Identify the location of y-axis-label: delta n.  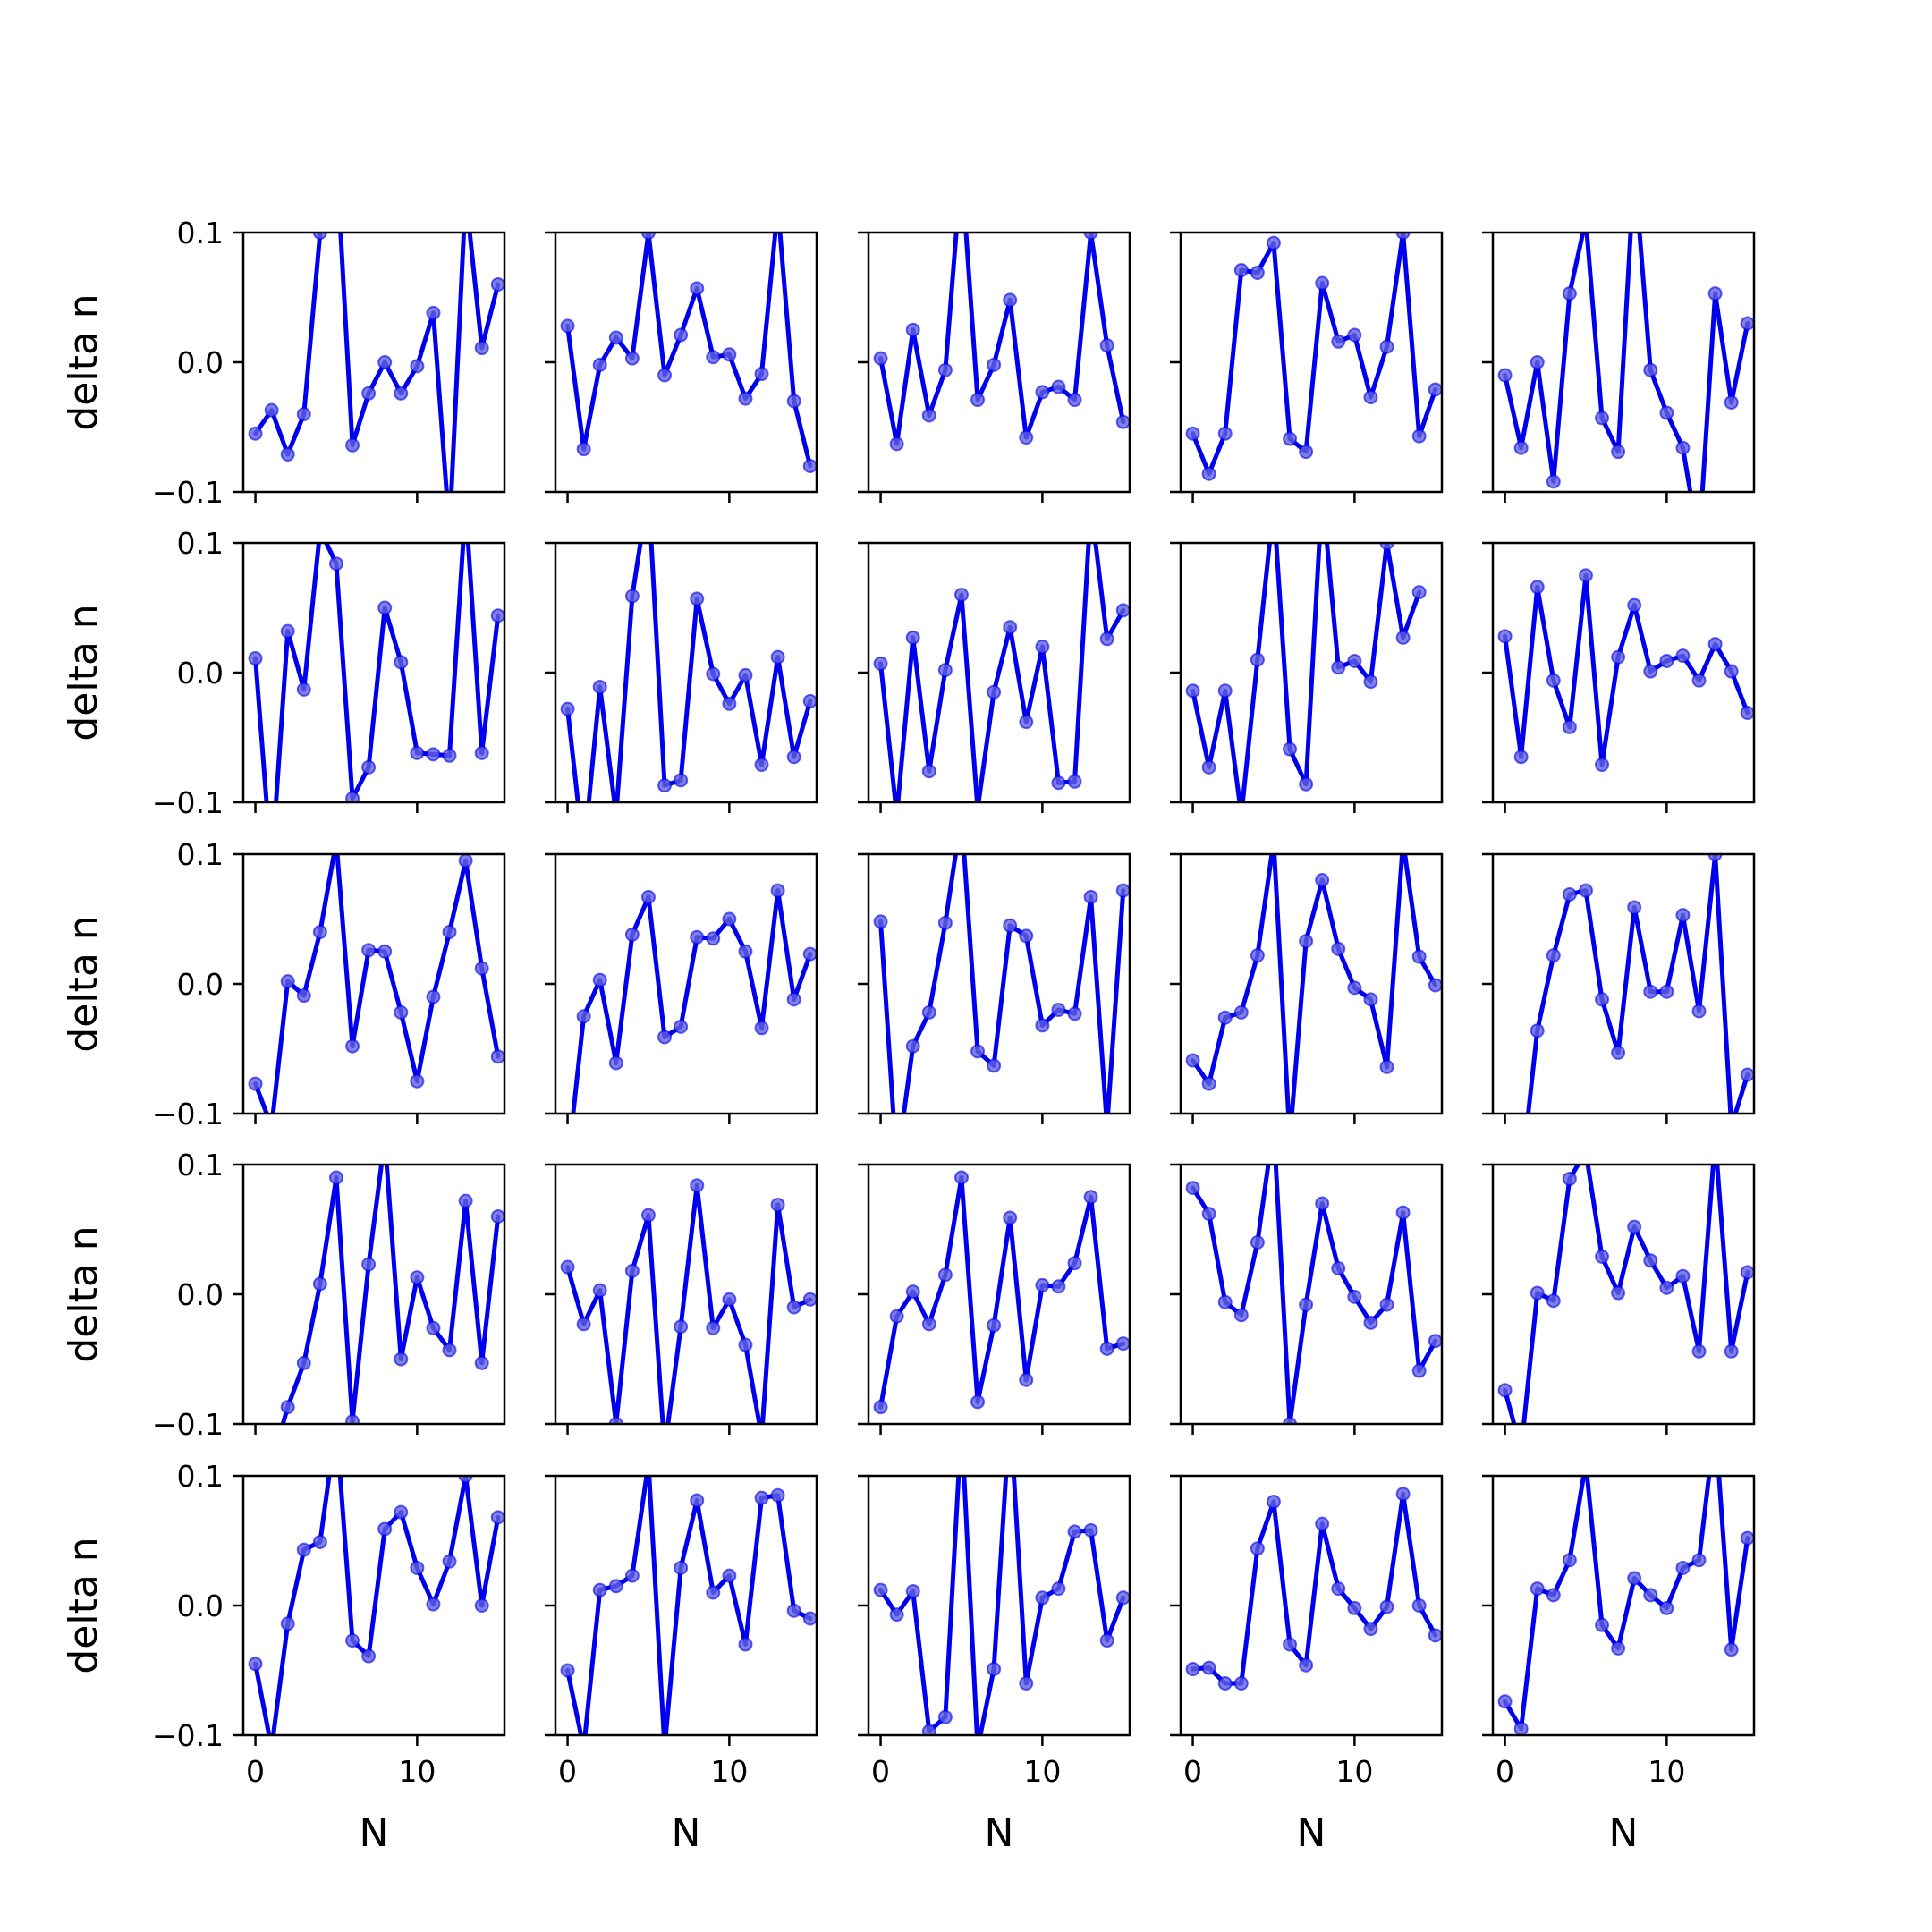
(83, 672).